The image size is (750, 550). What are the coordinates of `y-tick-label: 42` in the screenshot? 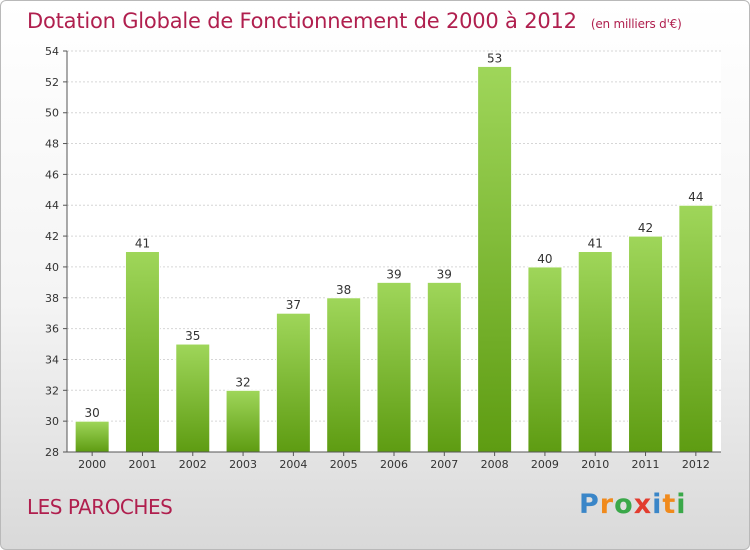 It's located at (52, 236).